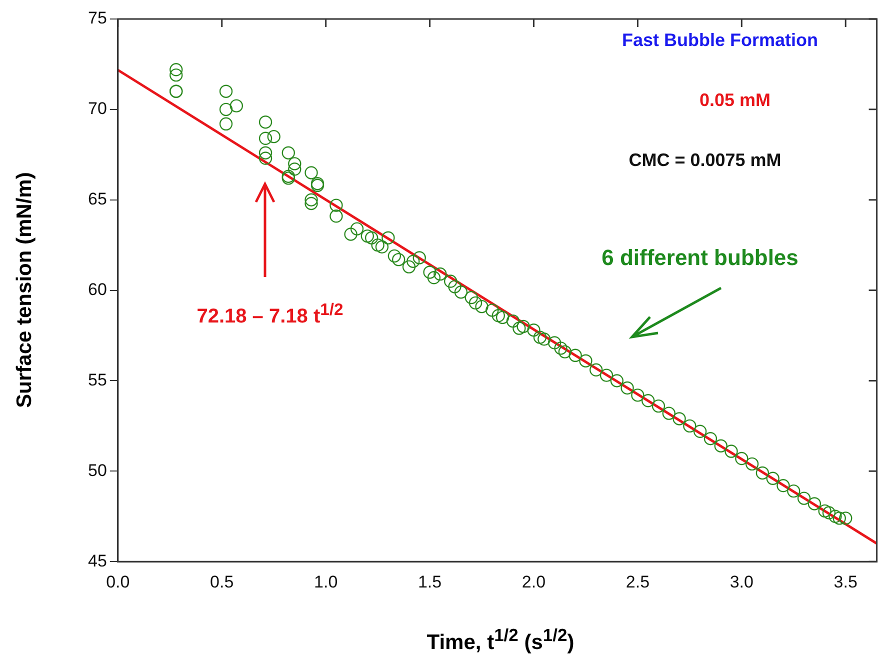 Image resolution: width=884 pixels, height=666 pixels. Describe the element at coordinates (97, 560) in the screenshot. I see `y-tick-label: 45` at that location.